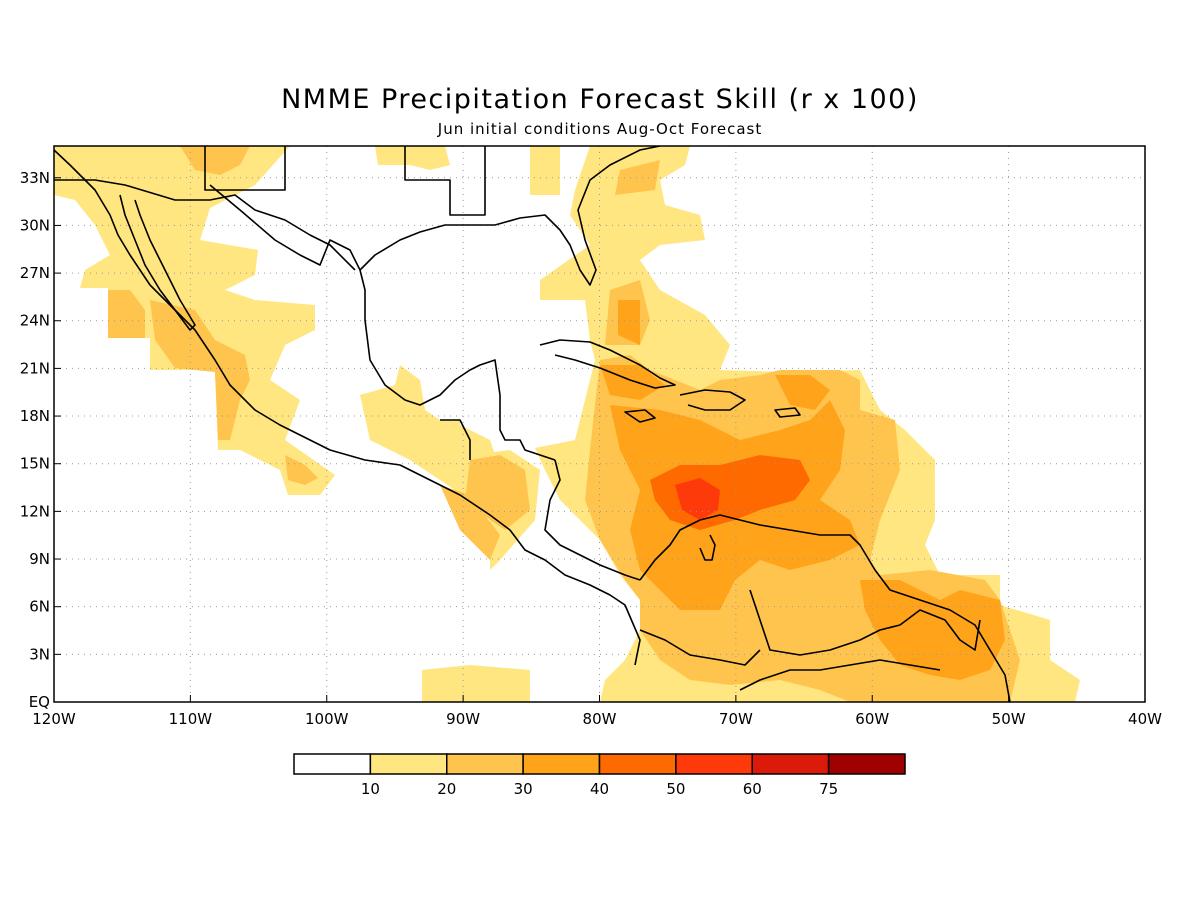 This screenshot has width=1200, height=900. Describe the element at coordinates (675, 789) in the screenshot. I see `colorbar-label: 50` at that location.